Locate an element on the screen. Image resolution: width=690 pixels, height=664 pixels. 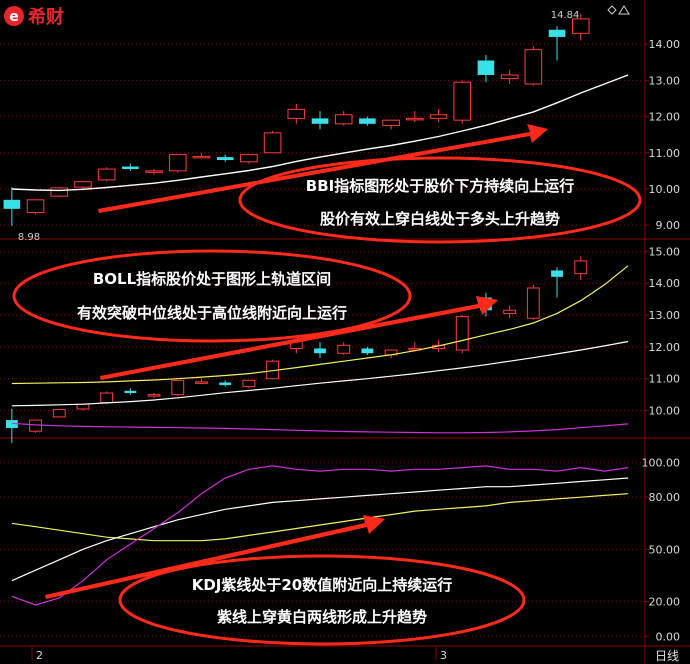
period-label: 日线 is located at coordinates (667, 656).